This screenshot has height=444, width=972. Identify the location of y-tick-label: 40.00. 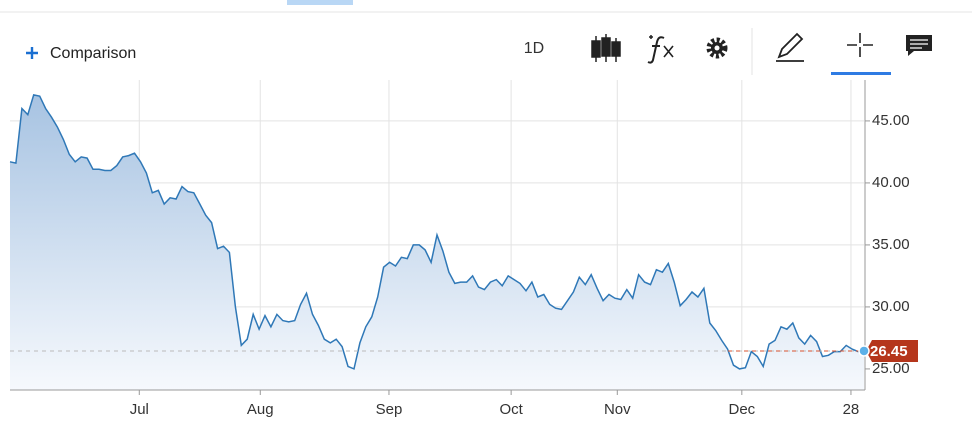
(891, 182).